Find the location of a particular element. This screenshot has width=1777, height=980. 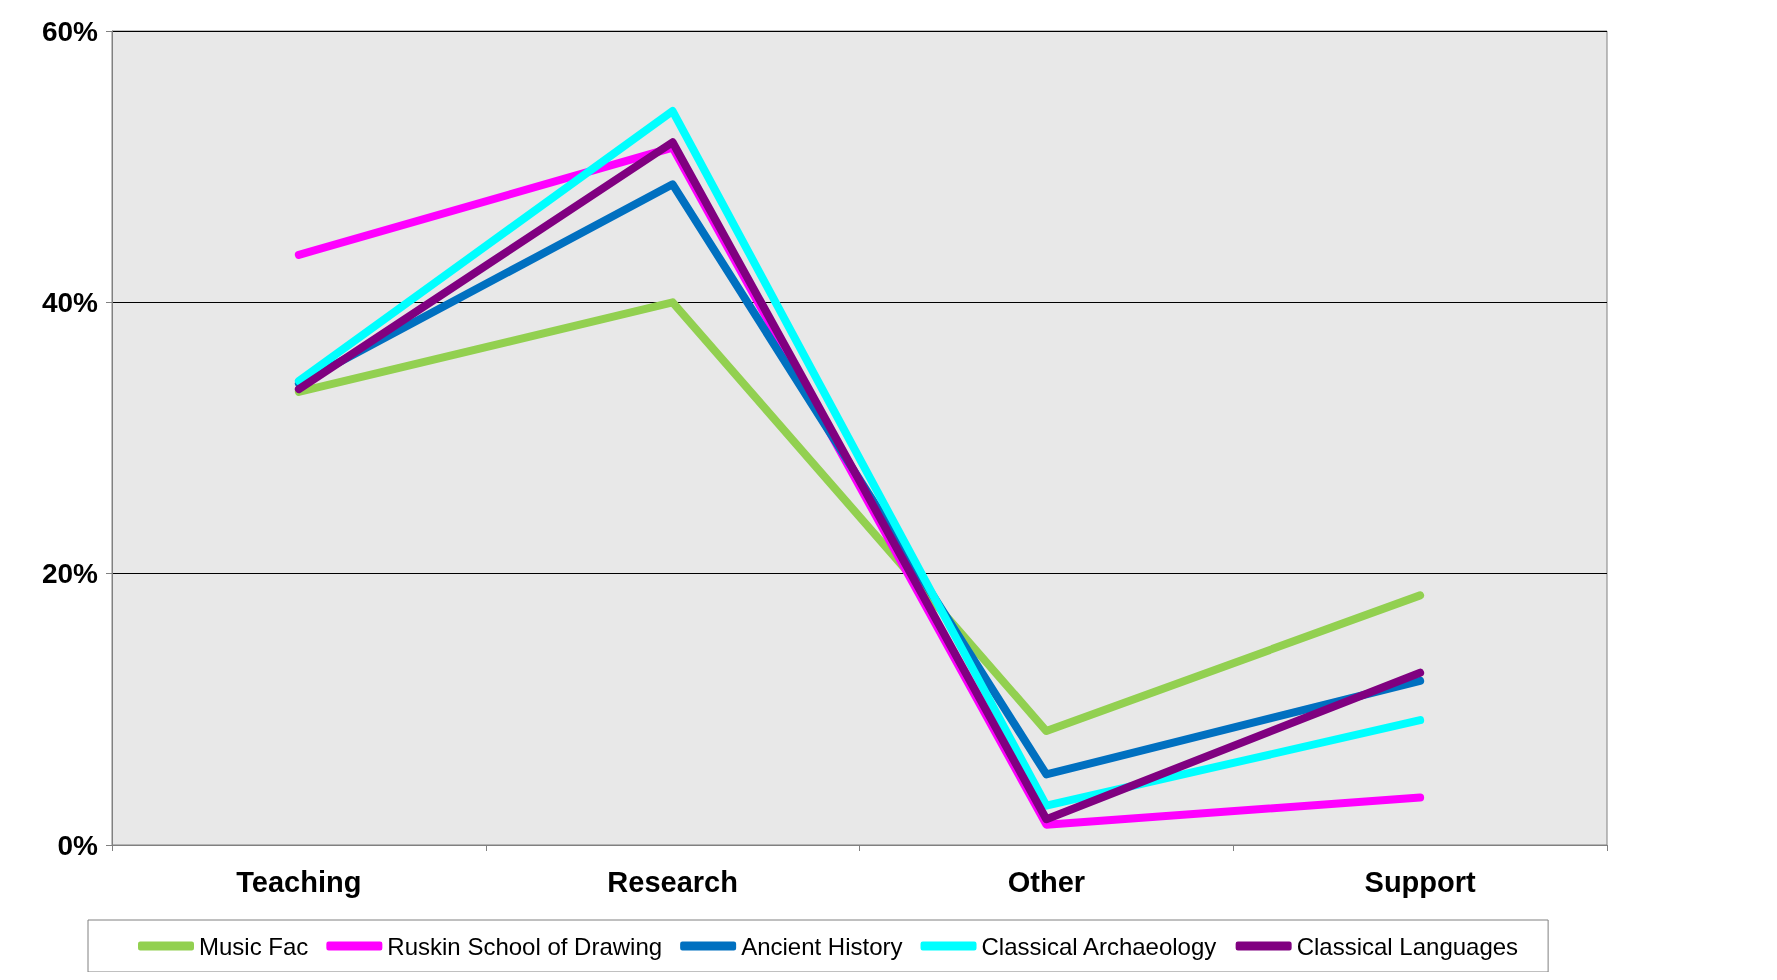

x-tick-label: Teaching is located at coordinates (299, 881).